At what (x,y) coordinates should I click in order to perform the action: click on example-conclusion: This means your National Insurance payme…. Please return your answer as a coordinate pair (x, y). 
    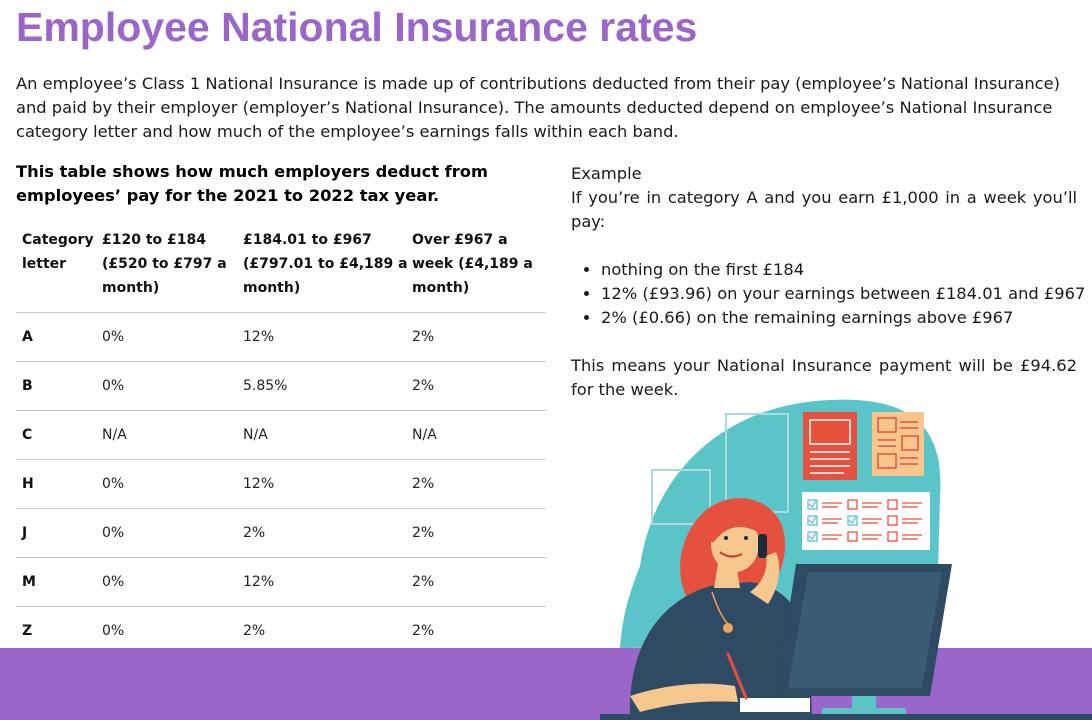
    Looking at the image, I should click on (824, 377).